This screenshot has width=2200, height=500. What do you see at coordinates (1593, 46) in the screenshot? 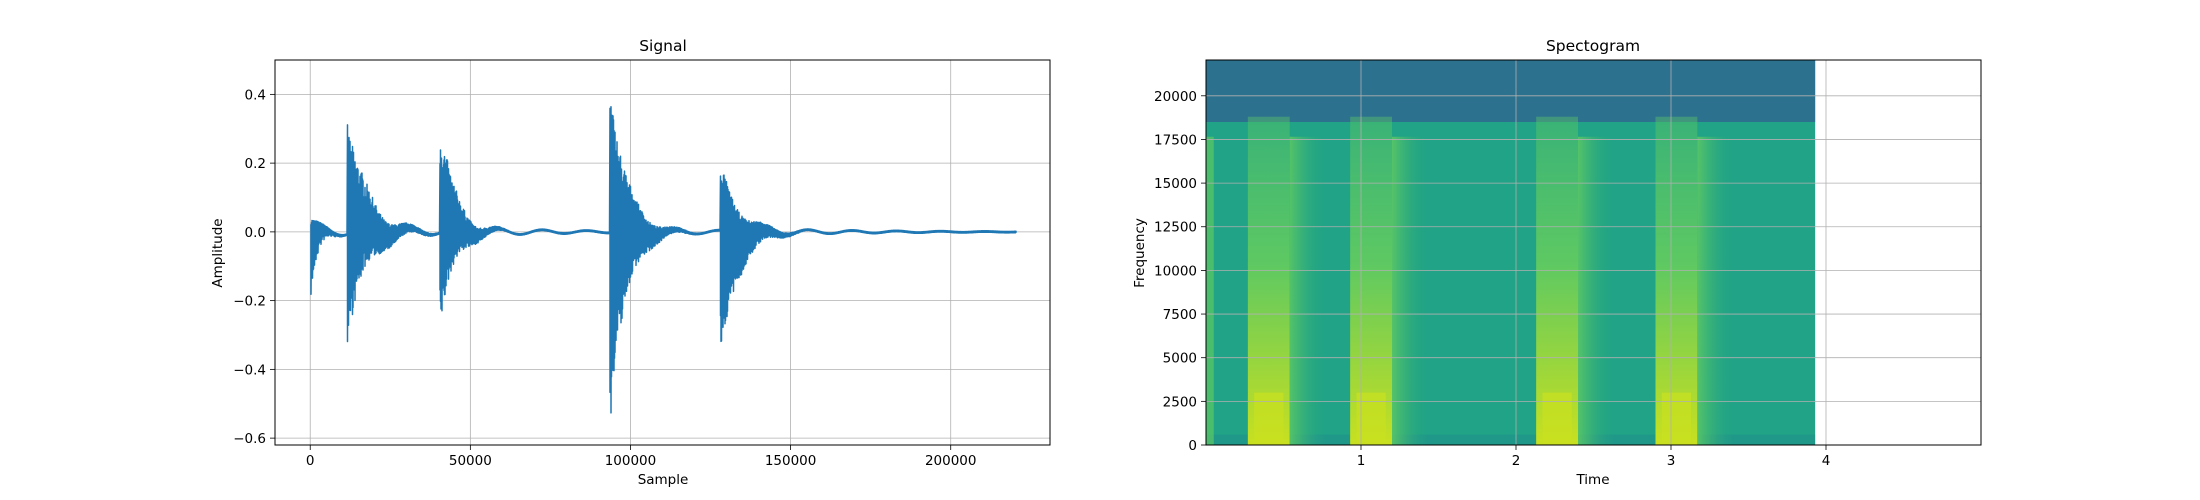
I see `spectrogram-title: Spectogram` at bounding box center [1593, 46].